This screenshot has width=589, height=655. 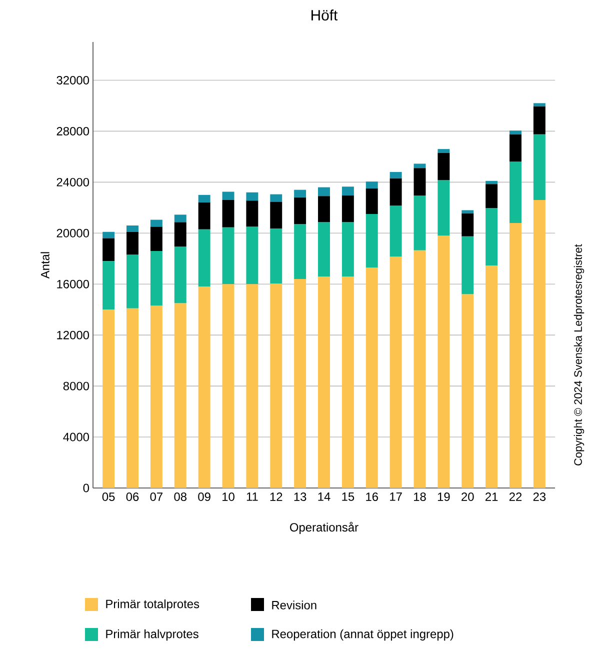 What do you see at coordinates (153, 605) in the screenshot?
I see `legend-label: Primär totalprotes` at bounding box center [153, 605].